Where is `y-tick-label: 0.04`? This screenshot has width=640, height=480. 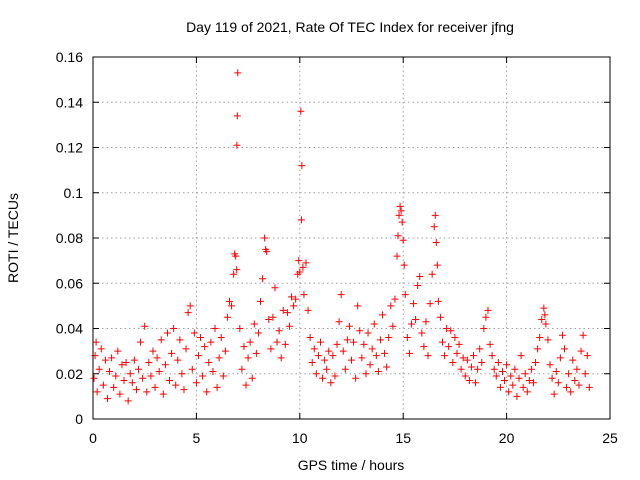
y-tick-label: 0.04 is located at coordinates (69, 329).